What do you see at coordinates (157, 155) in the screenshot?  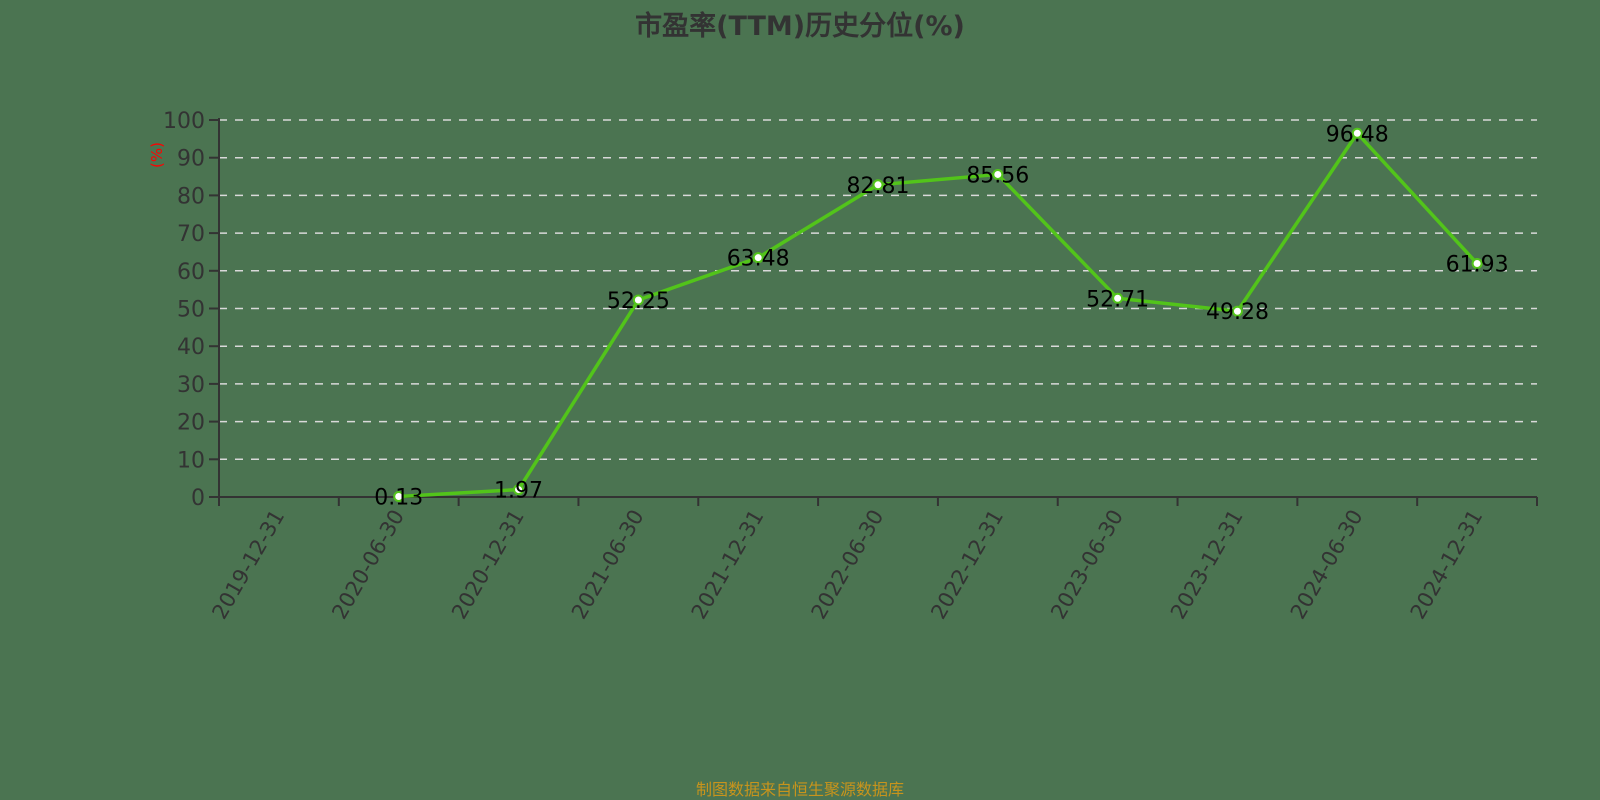 I see `y-axis-label: (%)` at bounding box center [157, 155].